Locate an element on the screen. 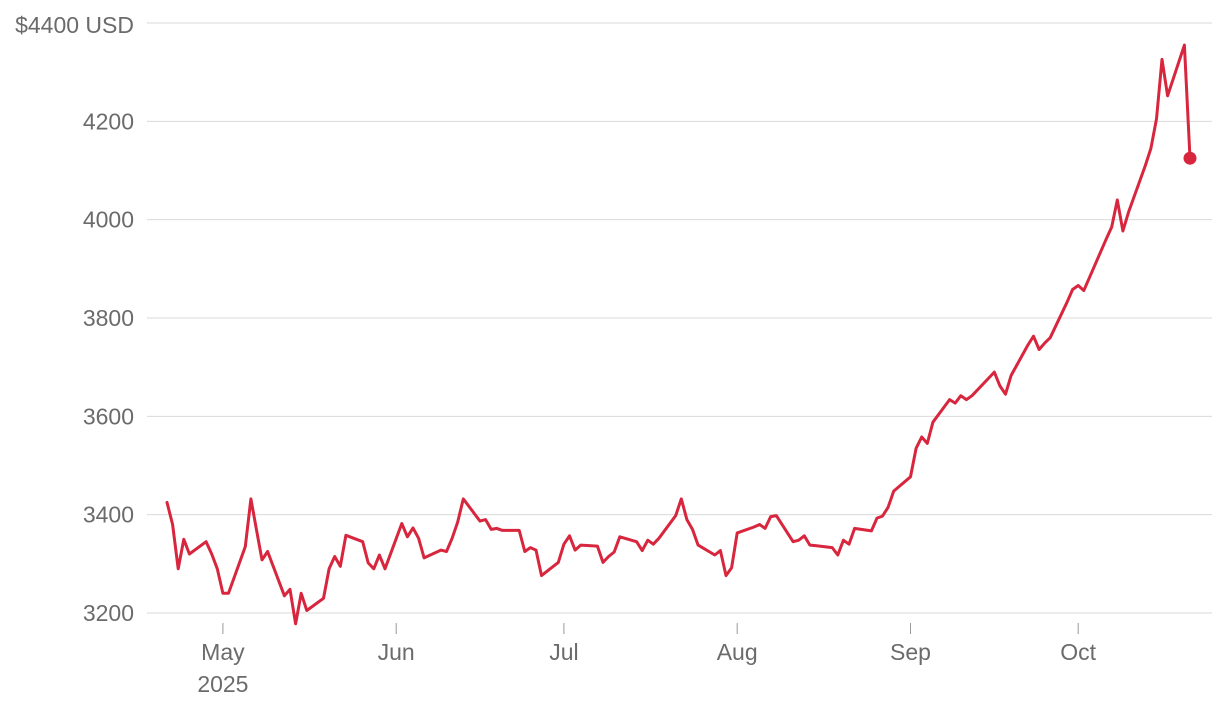 This screenshot has height=710, width=1220. y-tick-label: 3800 is located at coordinates (108, 318).